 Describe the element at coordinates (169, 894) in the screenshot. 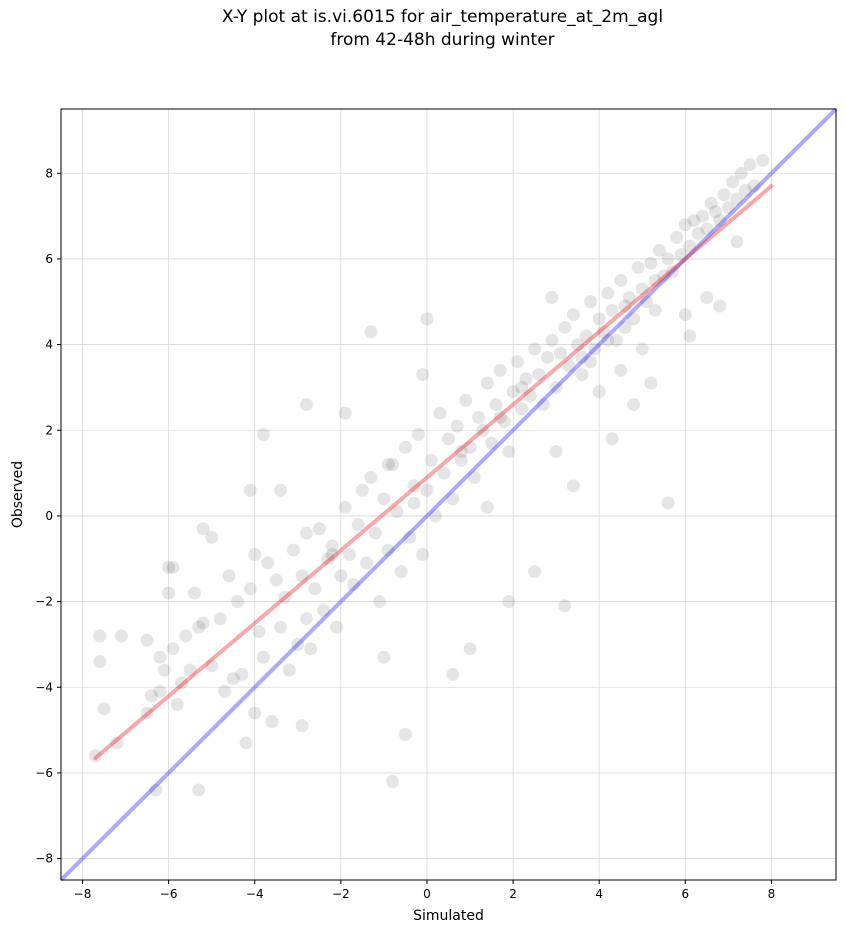

I see `x-tick-label: −6` at that location.